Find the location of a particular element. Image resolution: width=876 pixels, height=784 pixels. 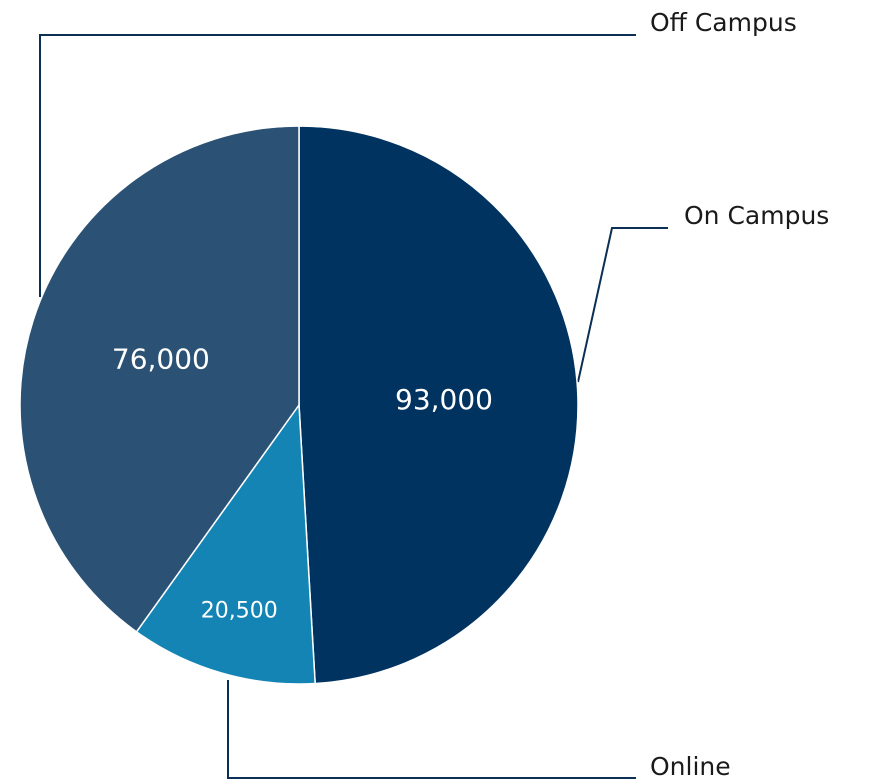

data-label: 20,500 is located at coordinates (239, 610).